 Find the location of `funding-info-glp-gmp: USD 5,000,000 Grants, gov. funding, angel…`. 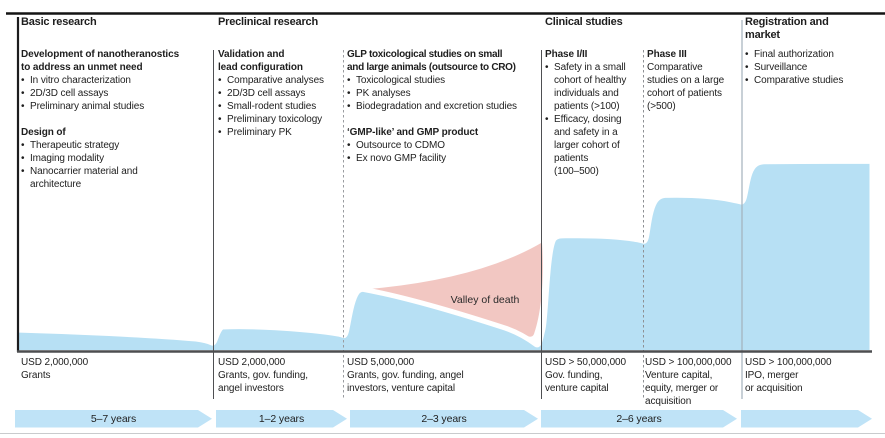

funding-info-glp-gmp: USD 5,000,000 Grants, gov. funding, angel… is located at coordinates (405, 375).